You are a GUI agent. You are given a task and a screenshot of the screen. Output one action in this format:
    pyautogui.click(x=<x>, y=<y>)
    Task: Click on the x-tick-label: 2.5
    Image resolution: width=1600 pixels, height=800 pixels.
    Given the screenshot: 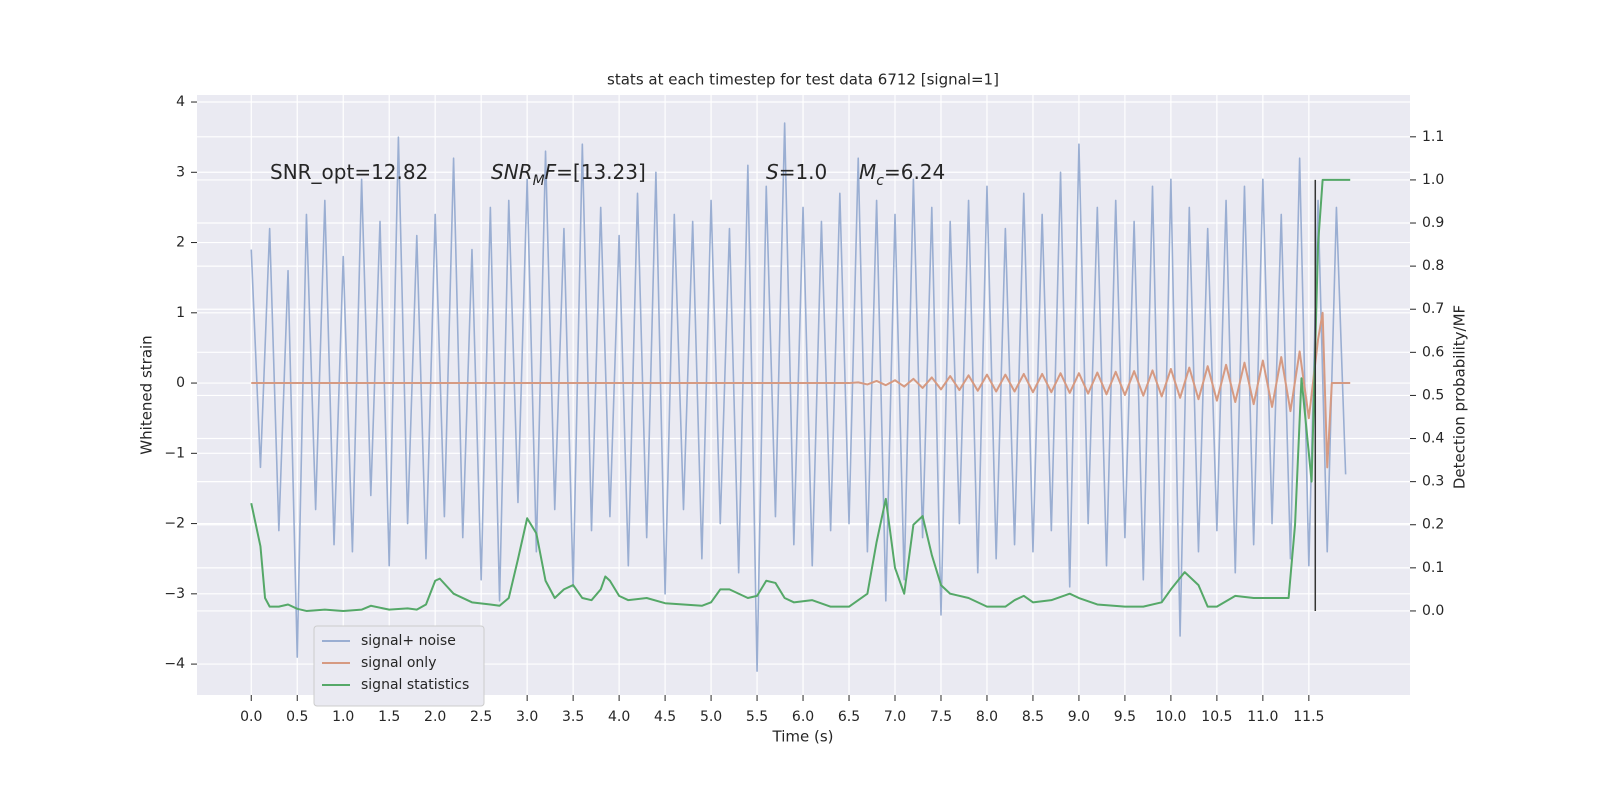 What is the action you would take?
    pyautogui.click(x=481, y=717)
    